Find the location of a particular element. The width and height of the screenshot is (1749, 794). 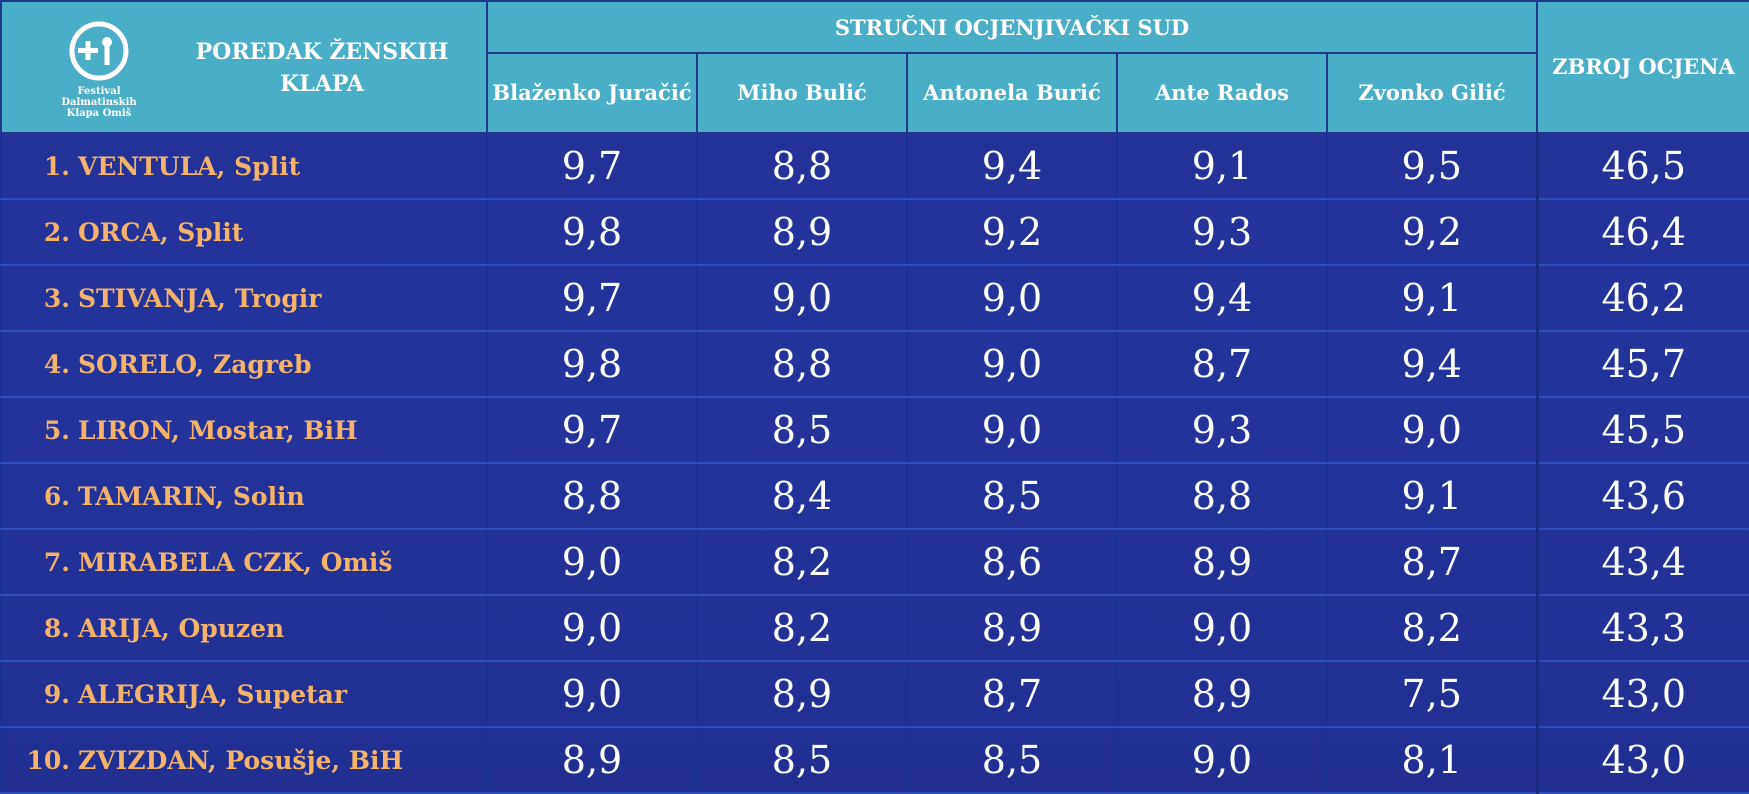

klapa-name: STIVANJA, Trogir is located at coordinates (200, 298).